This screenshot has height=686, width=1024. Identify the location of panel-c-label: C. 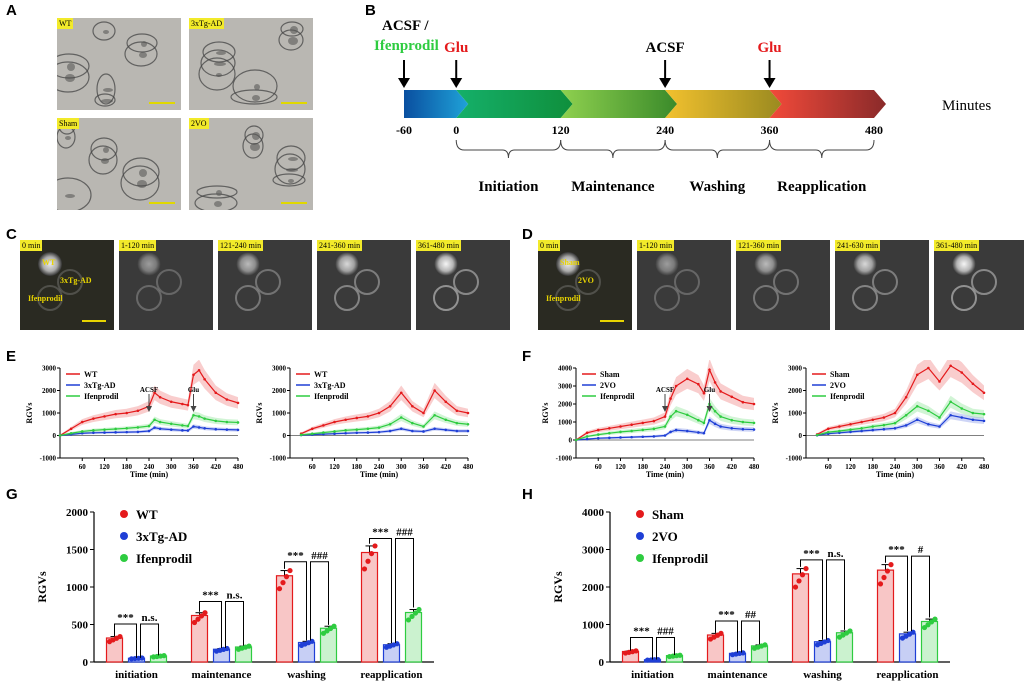
(11, 234).